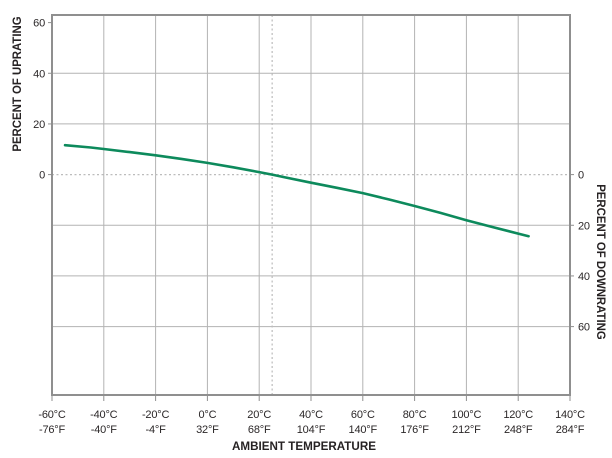 Image resolution: width=612 pixels, height=458 pixels. What do you see at coordinates (584, 277) in the screenshot?
I see `right-axis-tick-label: 40` at bounding box center [584, 277].